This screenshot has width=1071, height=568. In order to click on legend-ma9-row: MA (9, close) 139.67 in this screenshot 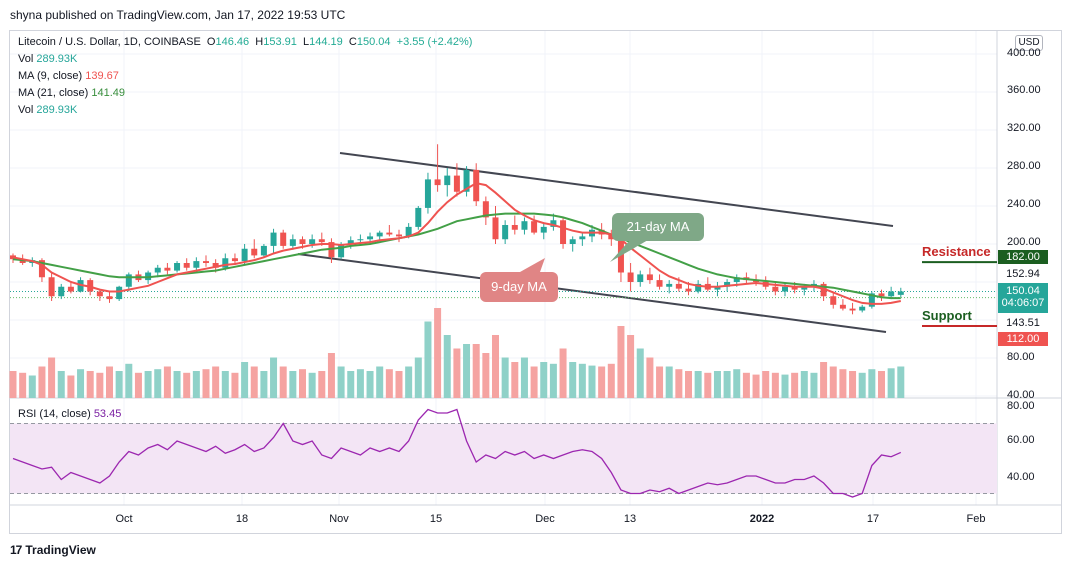, I will do `click(68, 76)`.